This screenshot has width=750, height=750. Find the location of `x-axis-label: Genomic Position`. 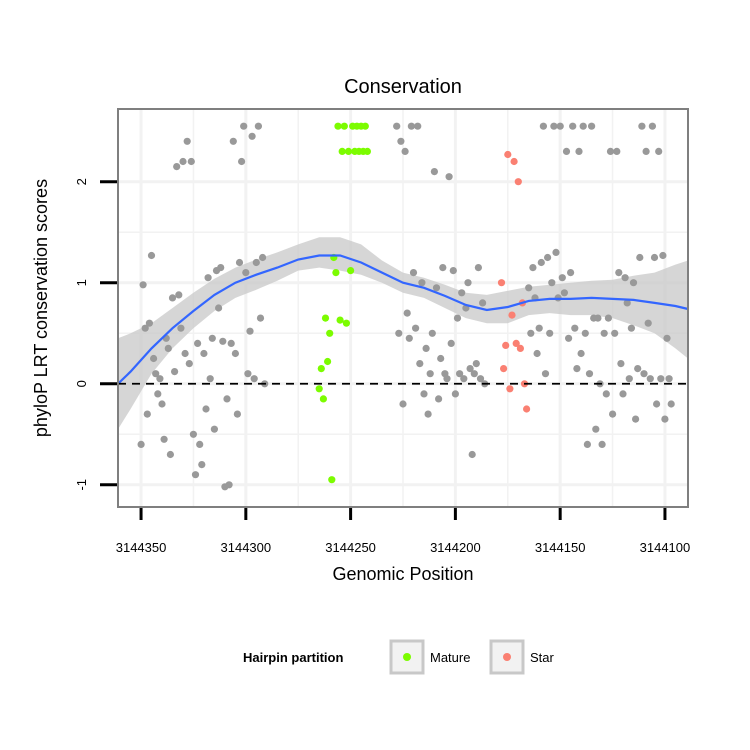

x-axis-label: Genomic Position is located at coordinates (402, 574).